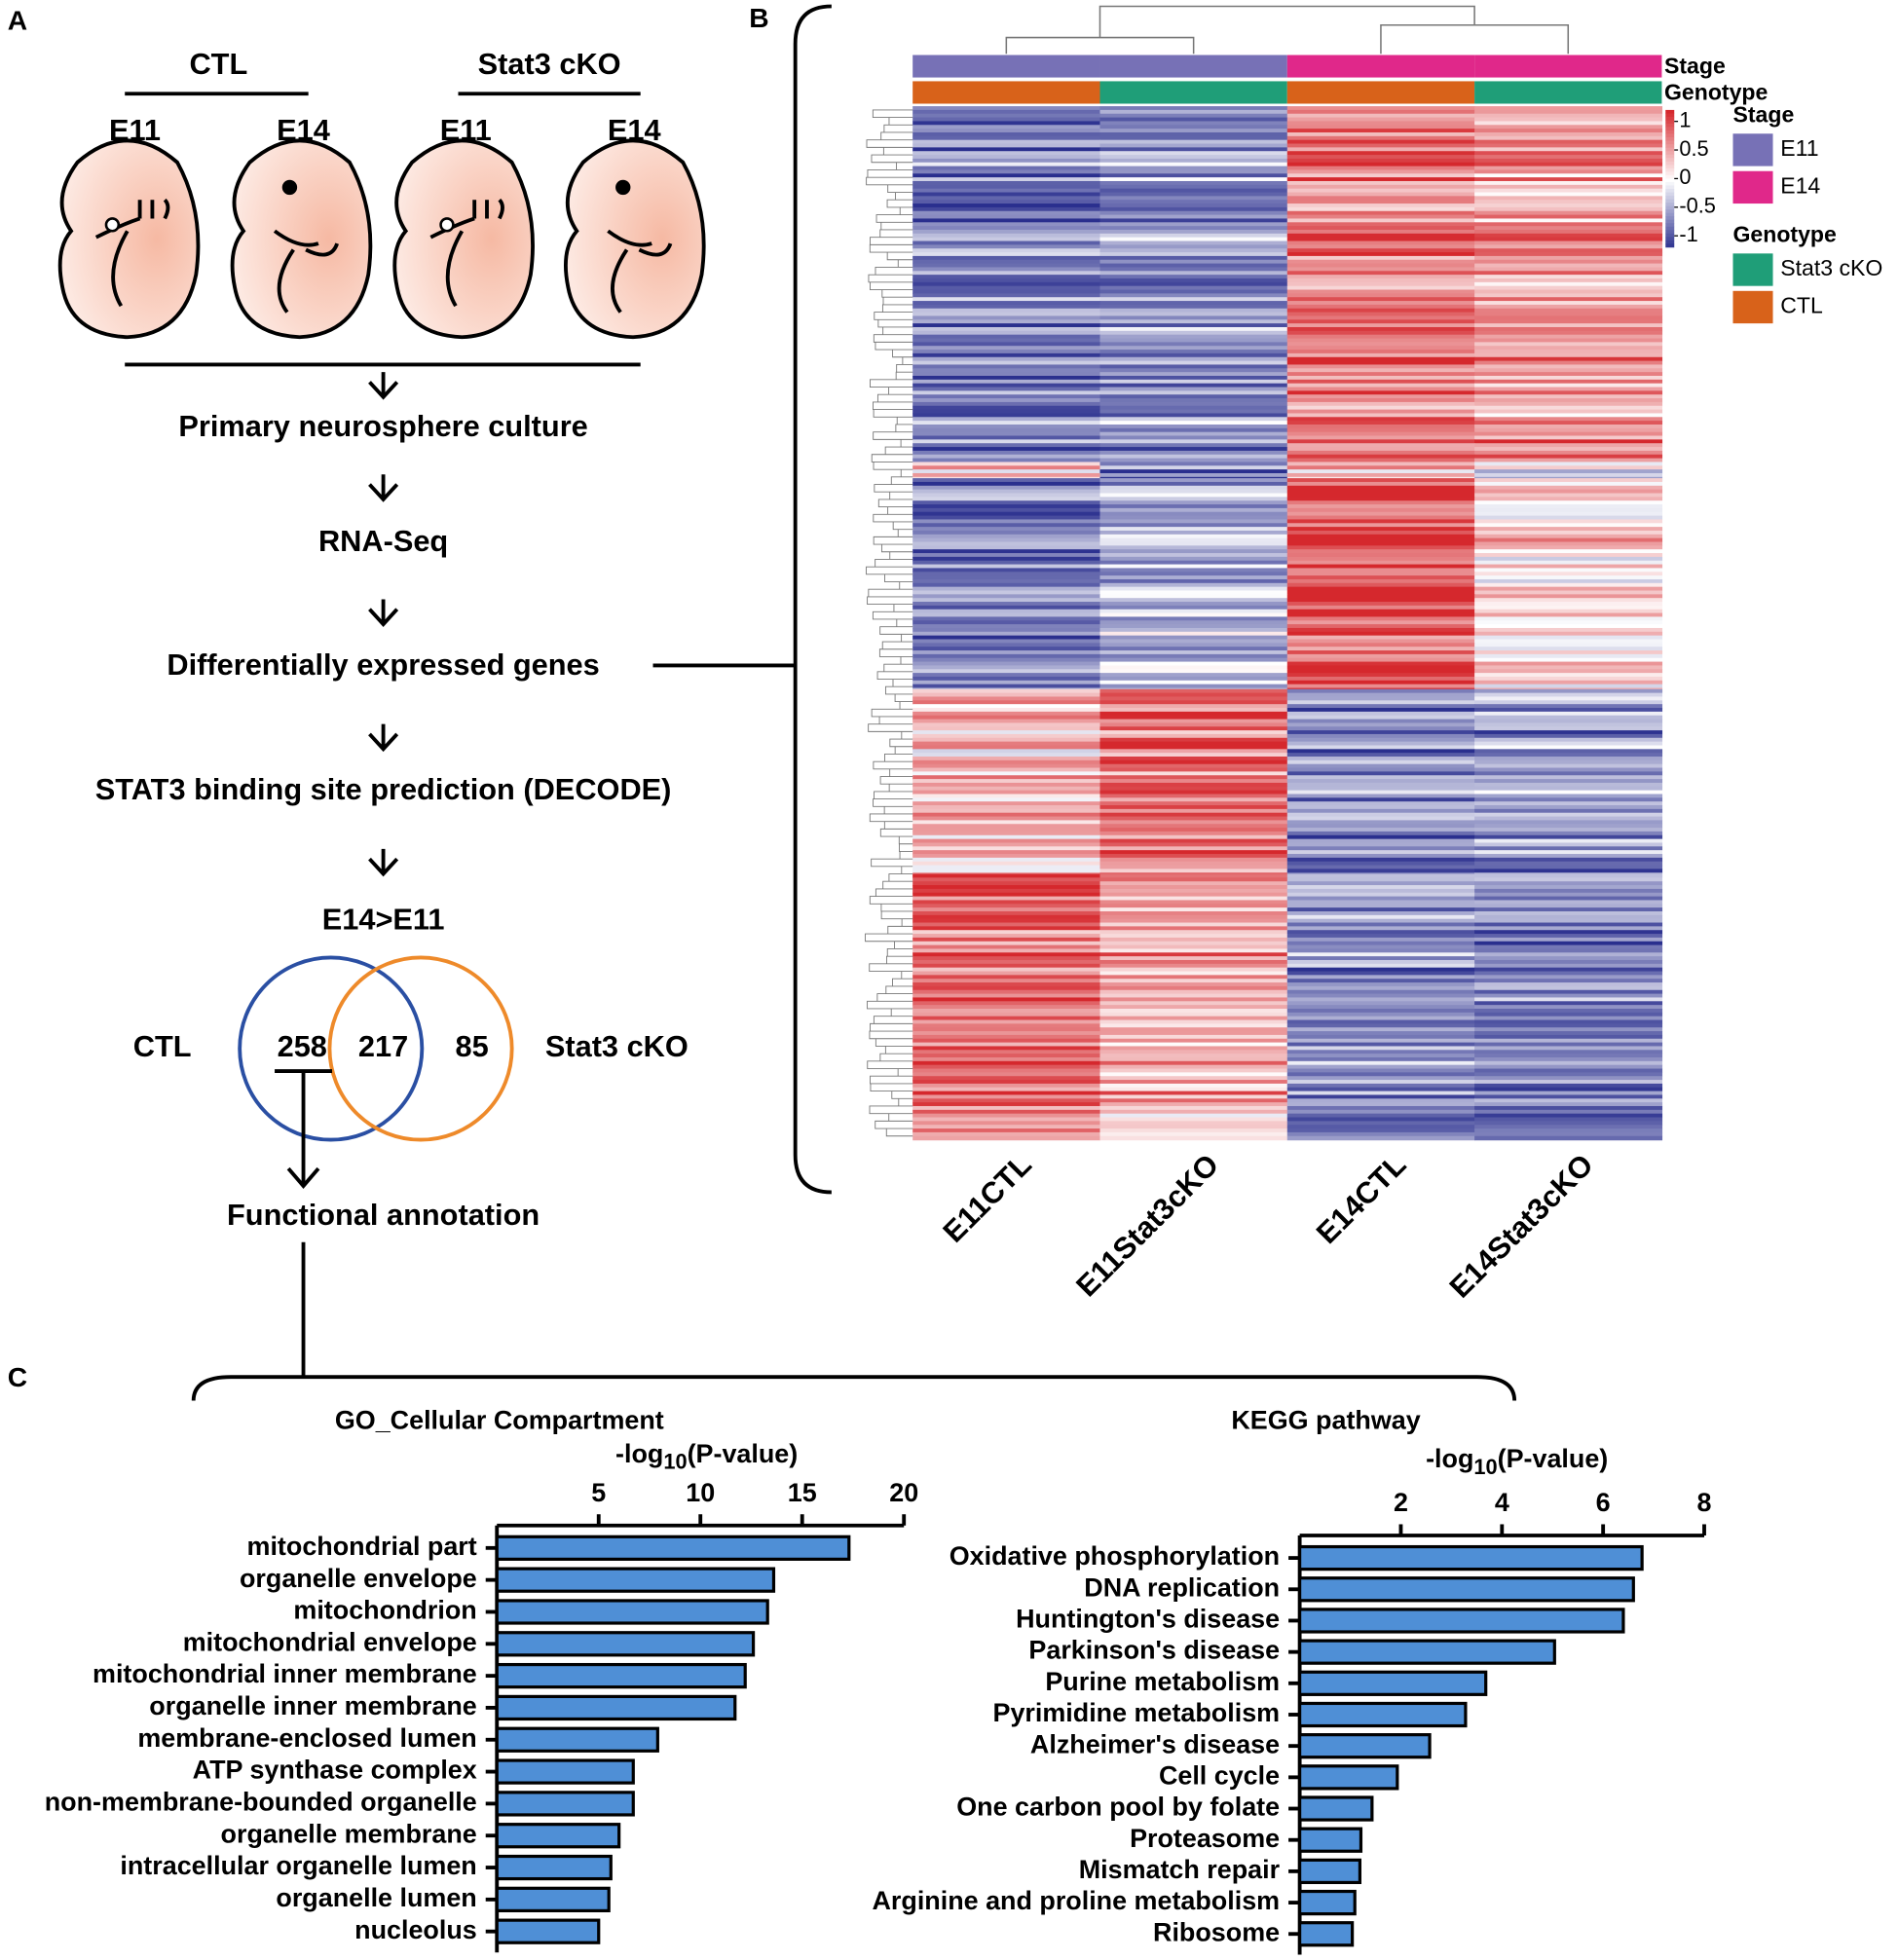 The height and width of the screenshot is (1960, 1899). I want to click on y-tick-label: Ribosome, so click(1216, 1931).